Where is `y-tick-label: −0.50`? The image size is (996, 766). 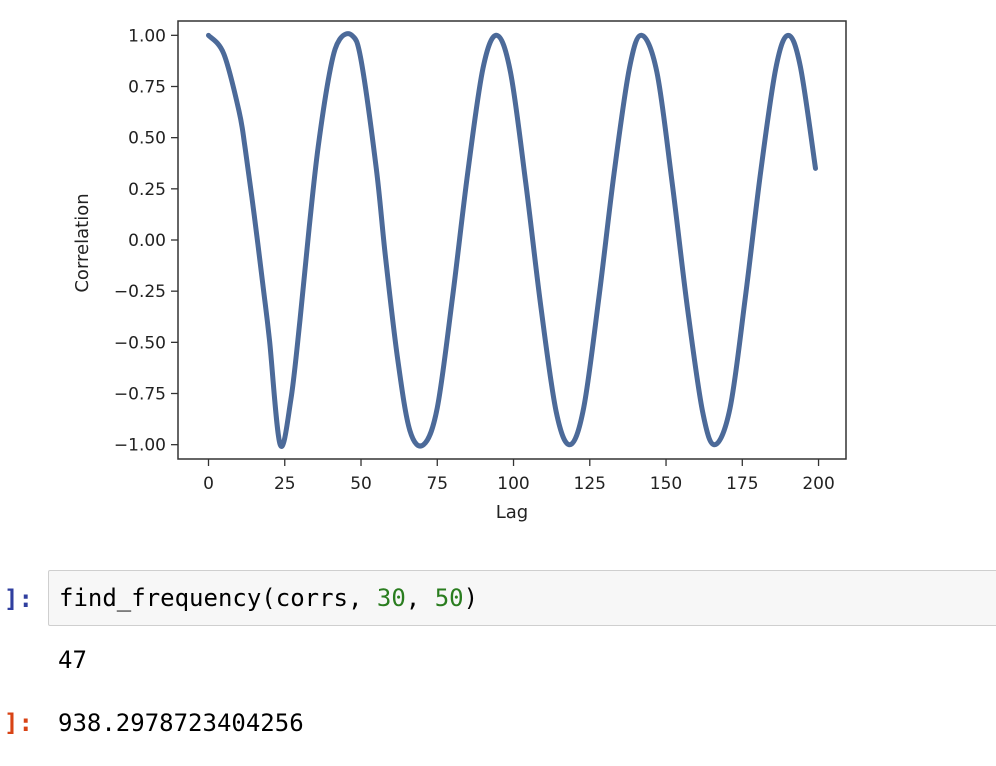 y-tick-label: −0.50 is located at coordinates (140, 343).